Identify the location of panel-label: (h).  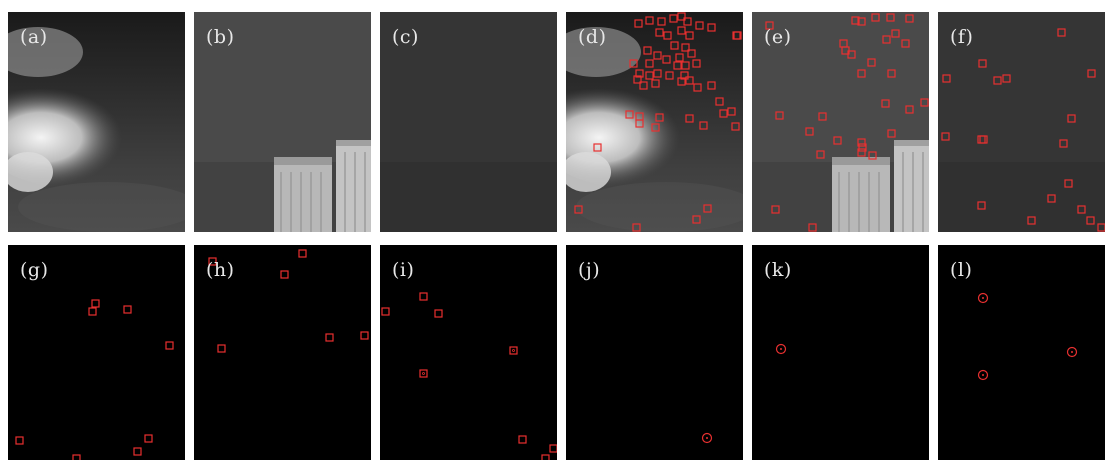
(220, 270).